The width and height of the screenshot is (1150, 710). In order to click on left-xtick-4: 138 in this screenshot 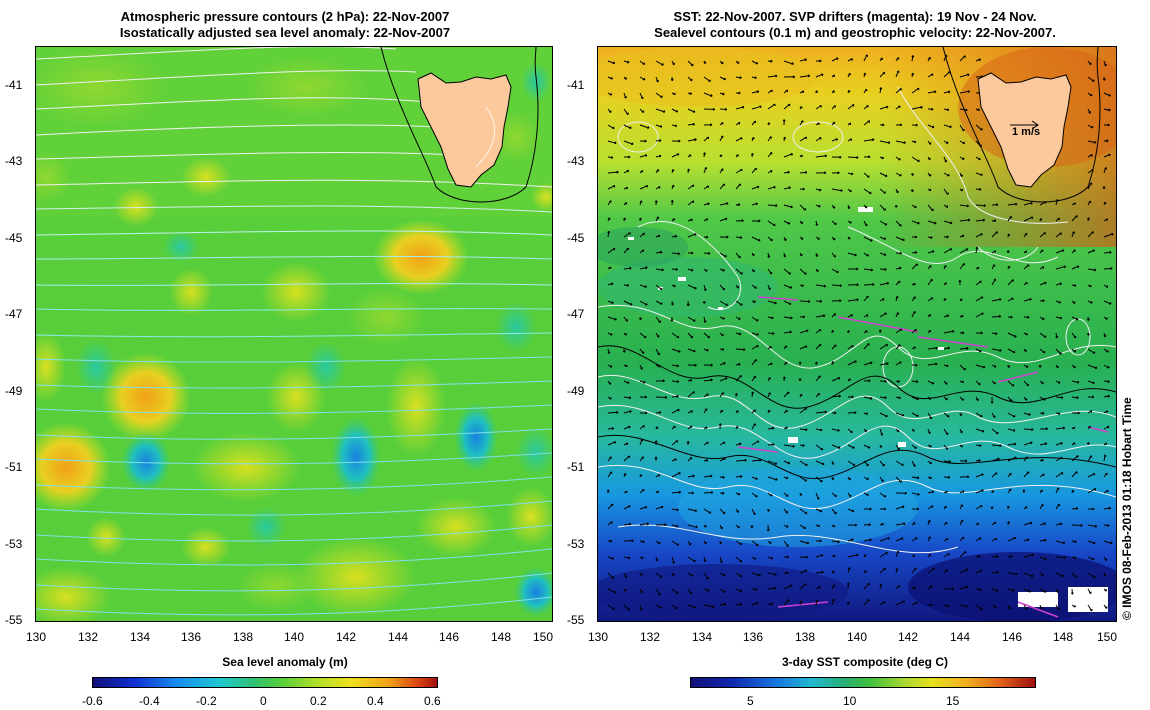, I will do `click(243, 637)`.